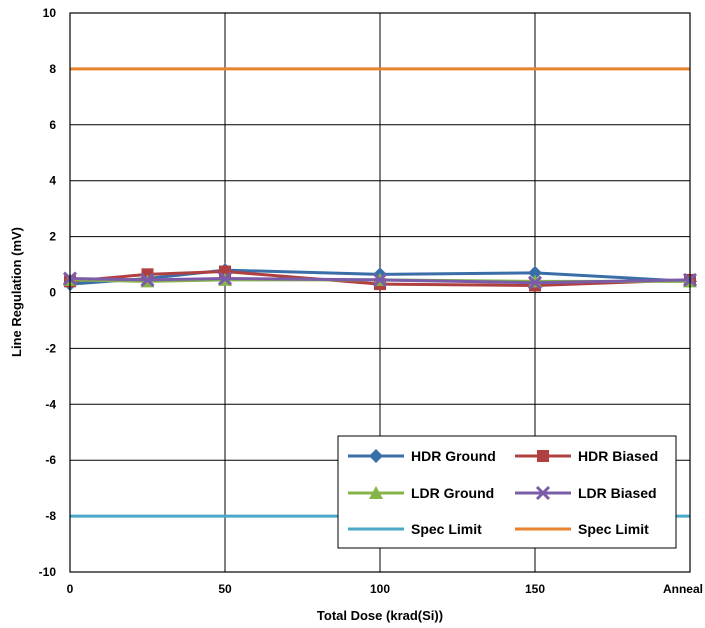 This screenshot has height=628, width=705. I want to click on legend-entry: HDR Ground, so click(422, 456).